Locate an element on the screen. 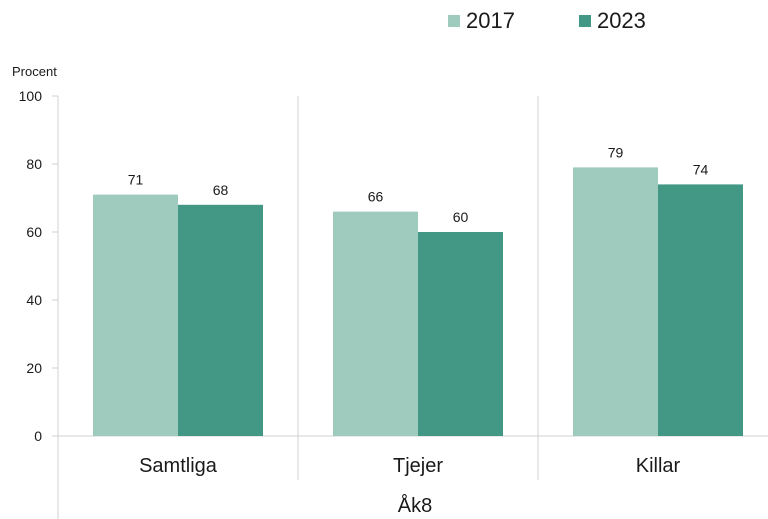 The width and height of the screenshot is (768, 519). data-label-2017-samtliga: 71 is located at coordinates (136, 180).